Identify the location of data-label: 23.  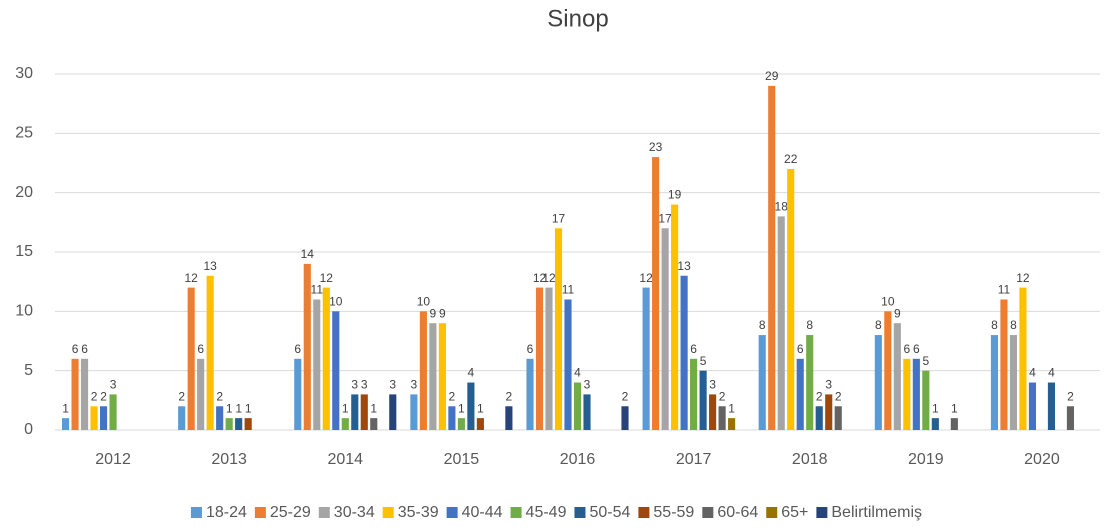
(656, 147).